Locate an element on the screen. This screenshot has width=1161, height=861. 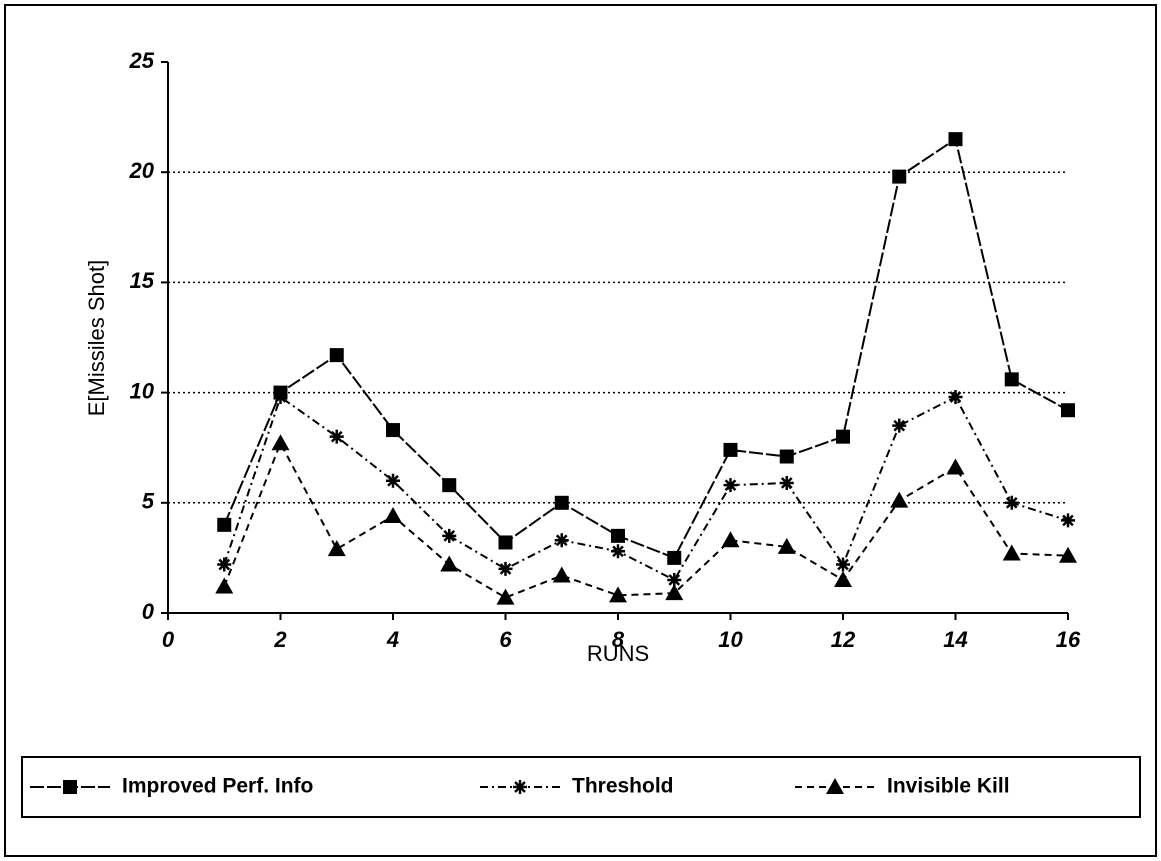
series-line is located at coordinates (646, 519).